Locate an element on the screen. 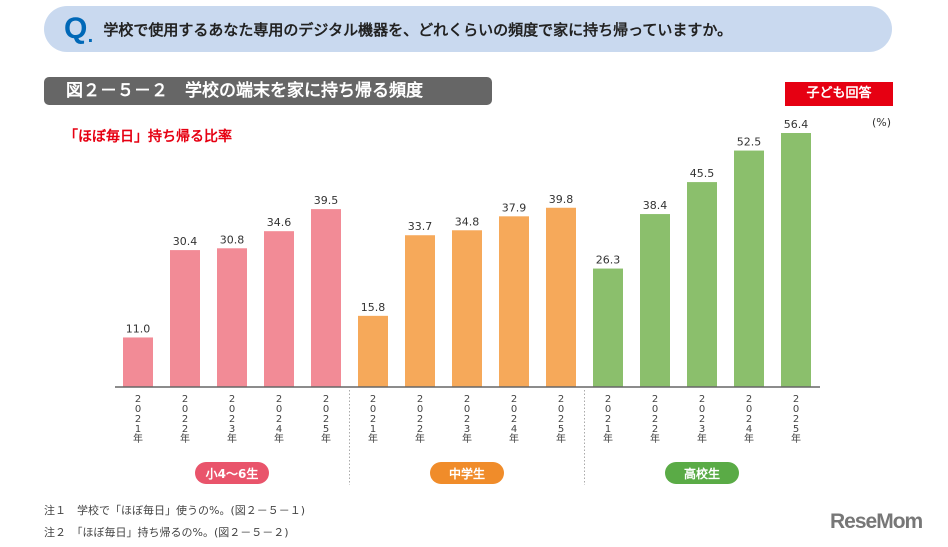 The width and height of the screenshot is (948, 547). group-label: 高校生 is located at coordinates (702, 473).